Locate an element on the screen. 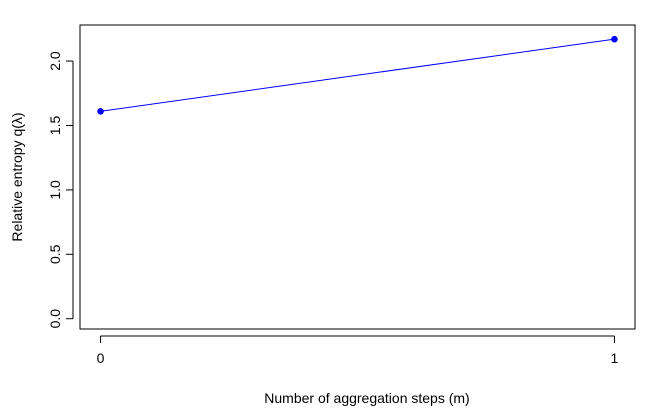 The width and height of the screenshot is (662, 420). y-tick-label: 1.0 is located at coordinates (55, 190).